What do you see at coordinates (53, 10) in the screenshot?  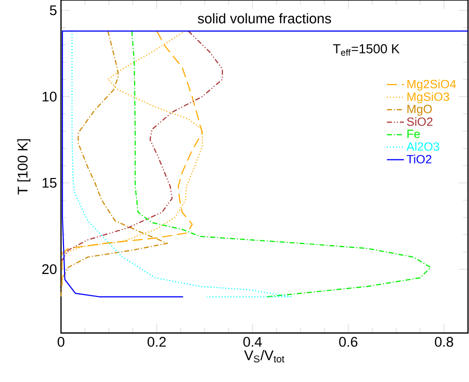 I see `y-tick-label: 5` at bounding box center [53, 10].